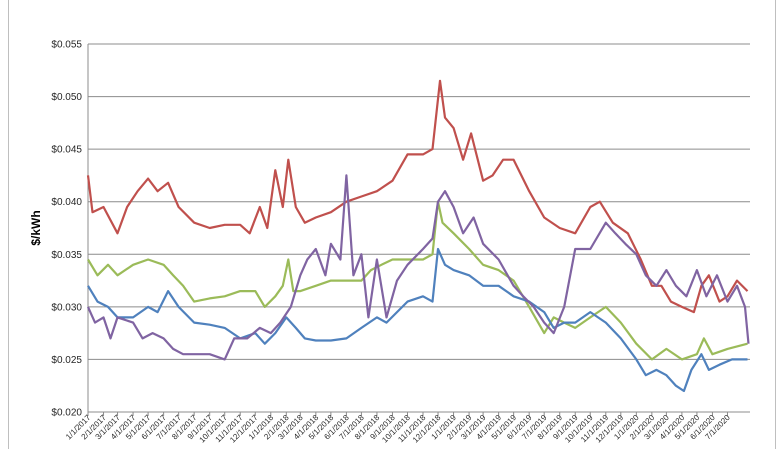 The image size is (780, 450). Describe the element at coordinates (66, 97) in the screenshot. I see `y-tick-label: $0.050` at that location.